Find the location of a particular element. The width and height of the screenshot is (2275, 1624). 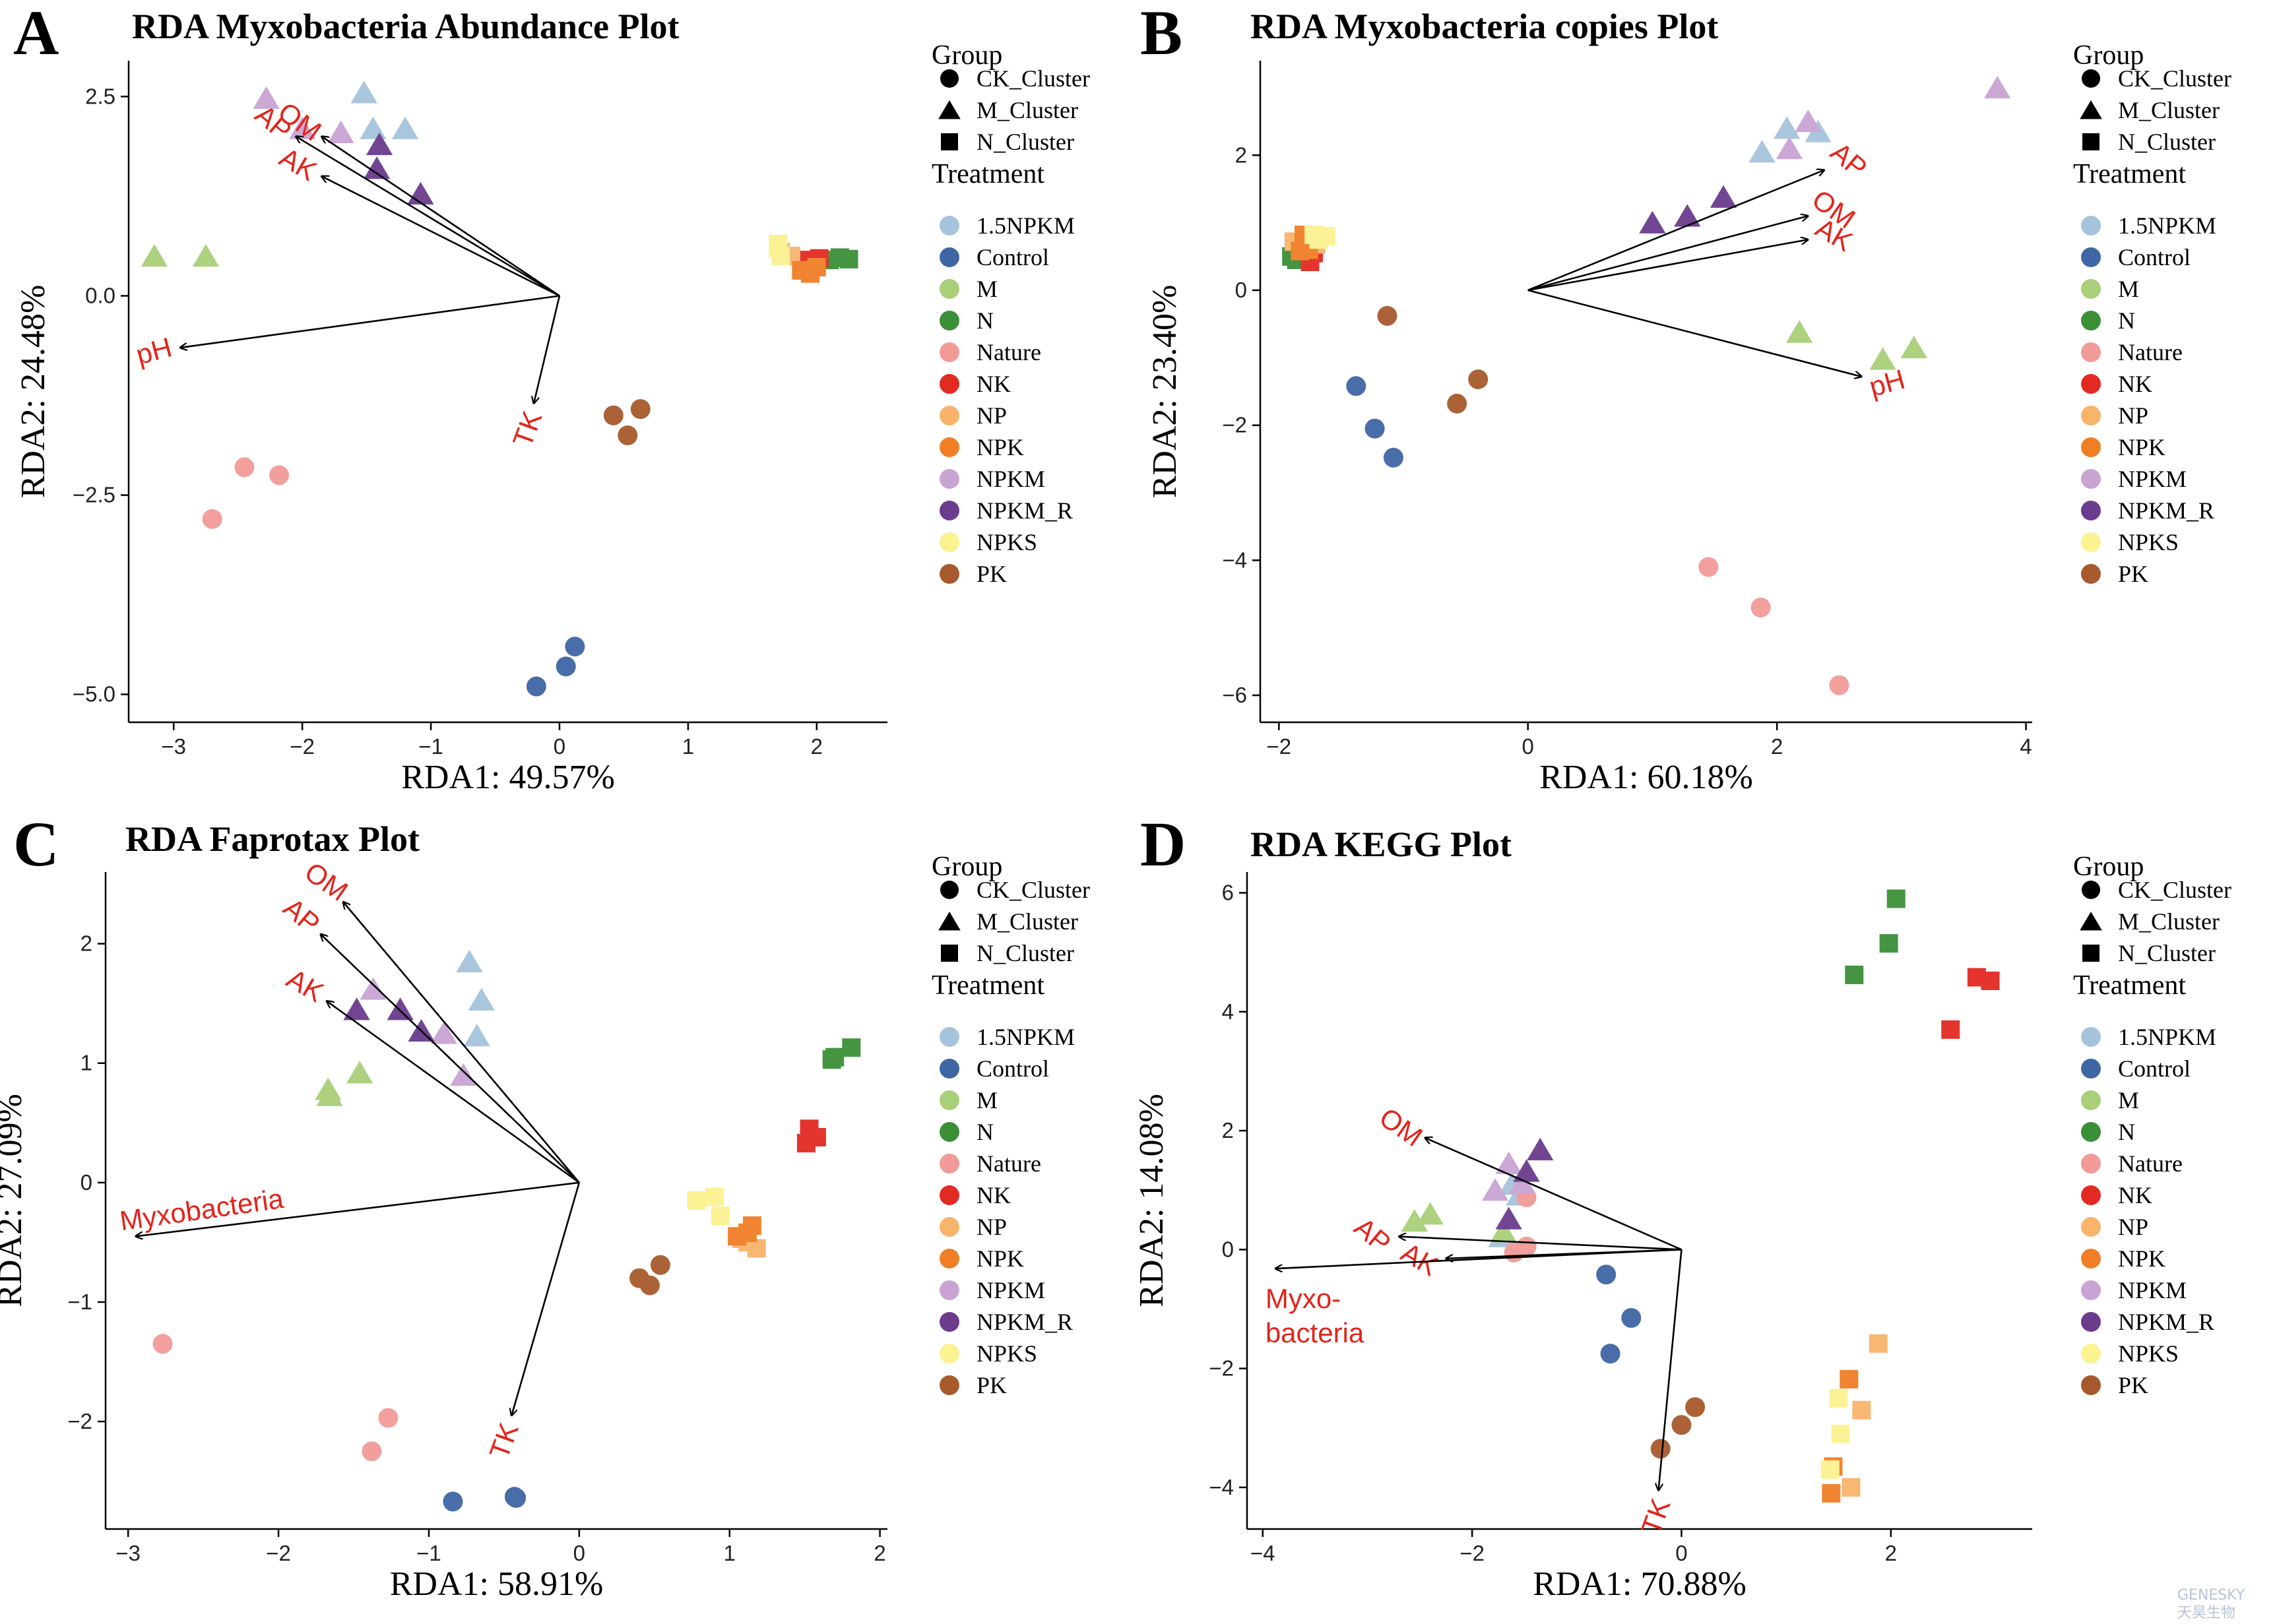

legend-label: NPKM_R is located at coordinates (1025, 1322).